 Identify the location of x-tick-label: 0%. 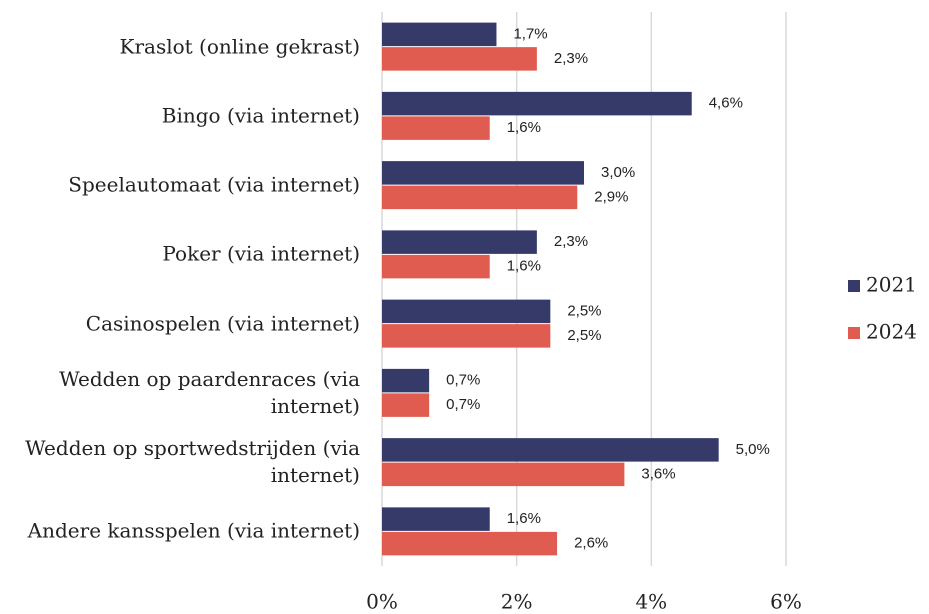
(382, 602).